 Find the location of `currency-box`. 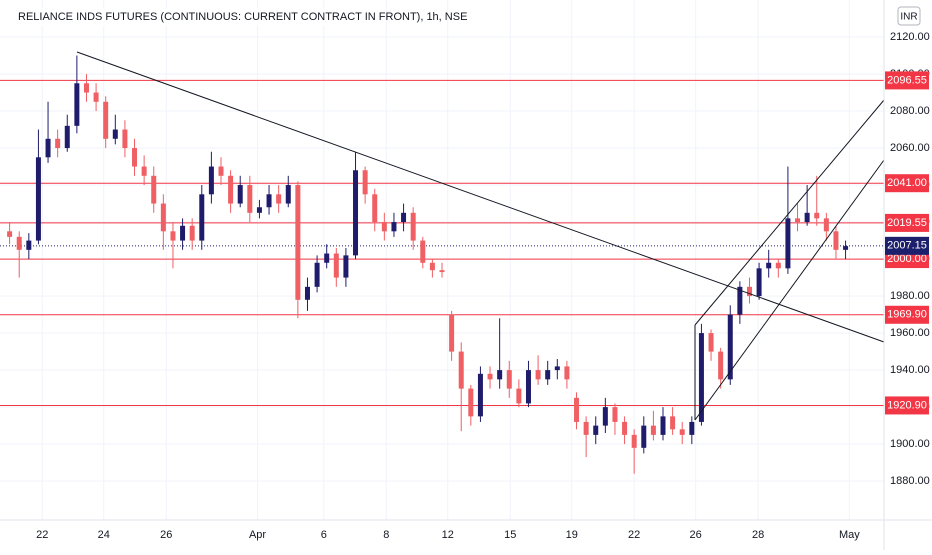

currency-box is located at coordinates (909, 16).